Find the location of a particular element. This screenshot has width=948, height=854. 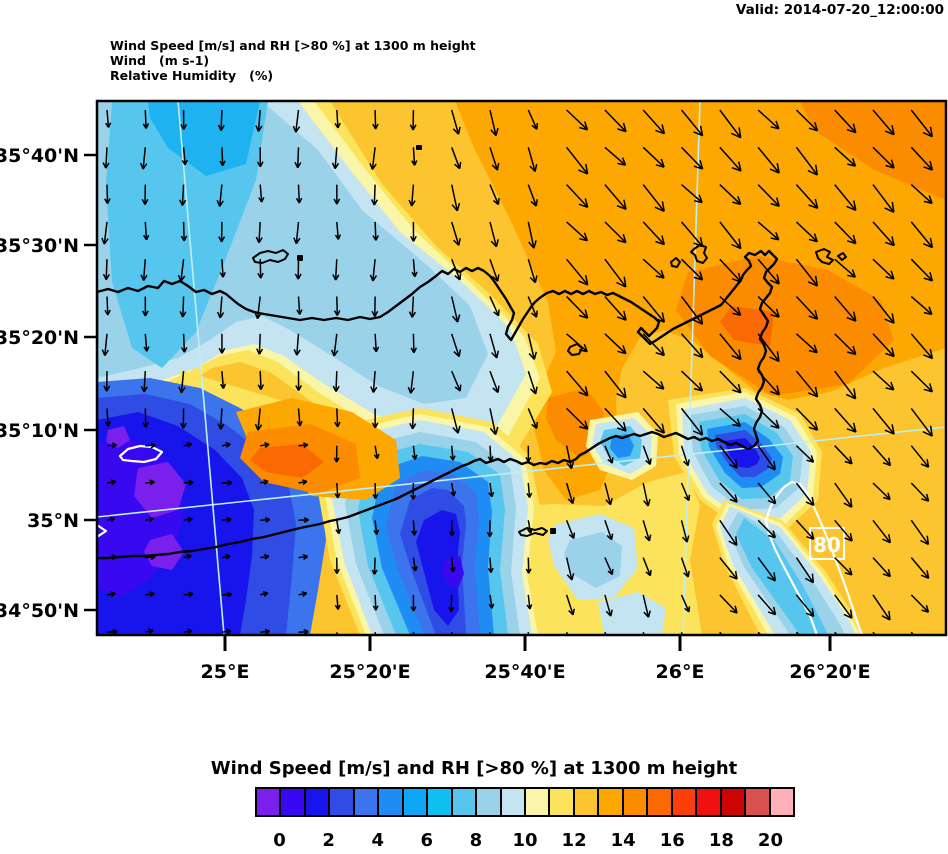

field-region-crete-orange-core2 is located at coordinates (287, 461).